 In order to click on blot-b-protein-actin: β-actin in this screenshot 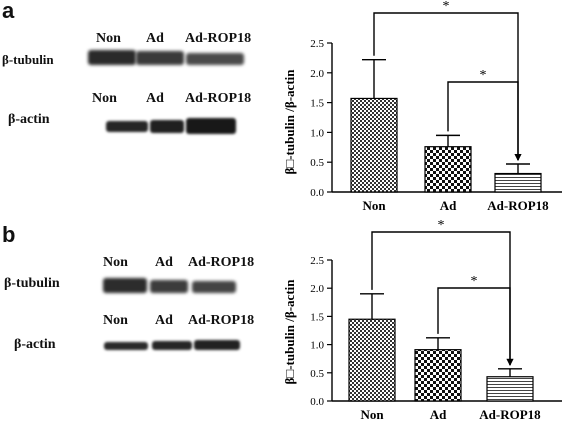, I will do `click(35, 344)`.